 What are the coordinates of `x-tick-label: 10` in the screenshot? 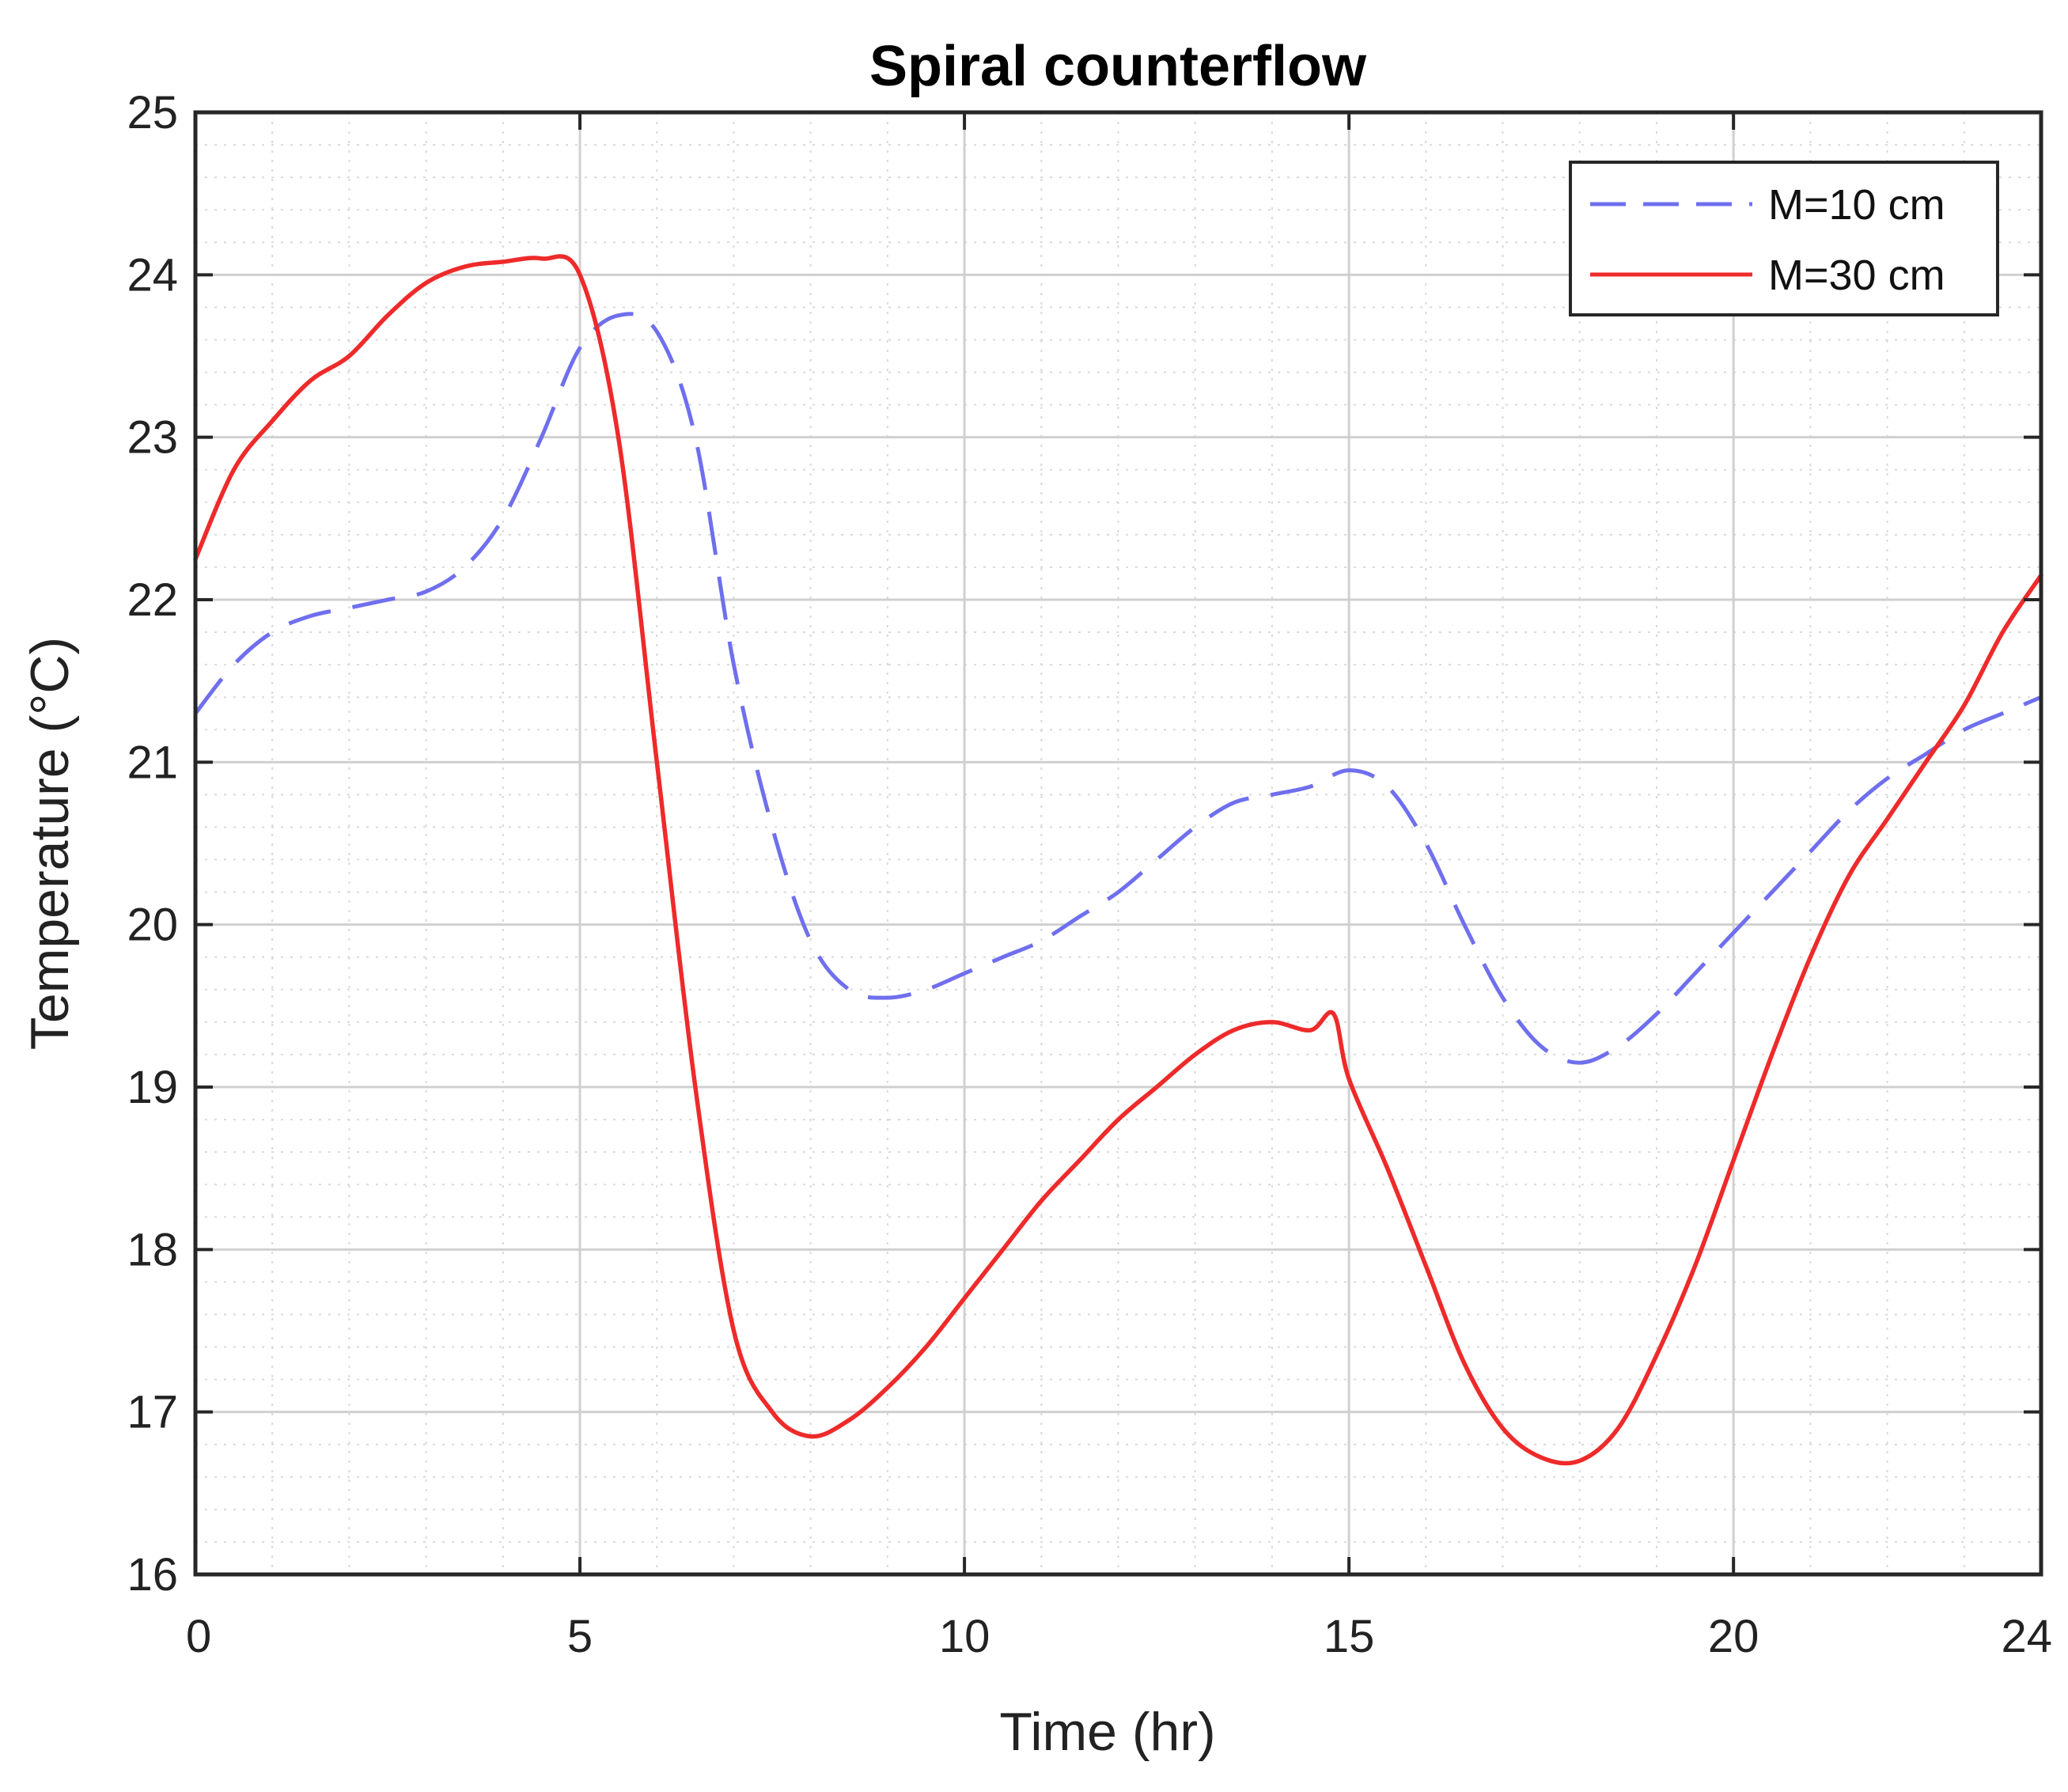 It's located at (964, 1636).